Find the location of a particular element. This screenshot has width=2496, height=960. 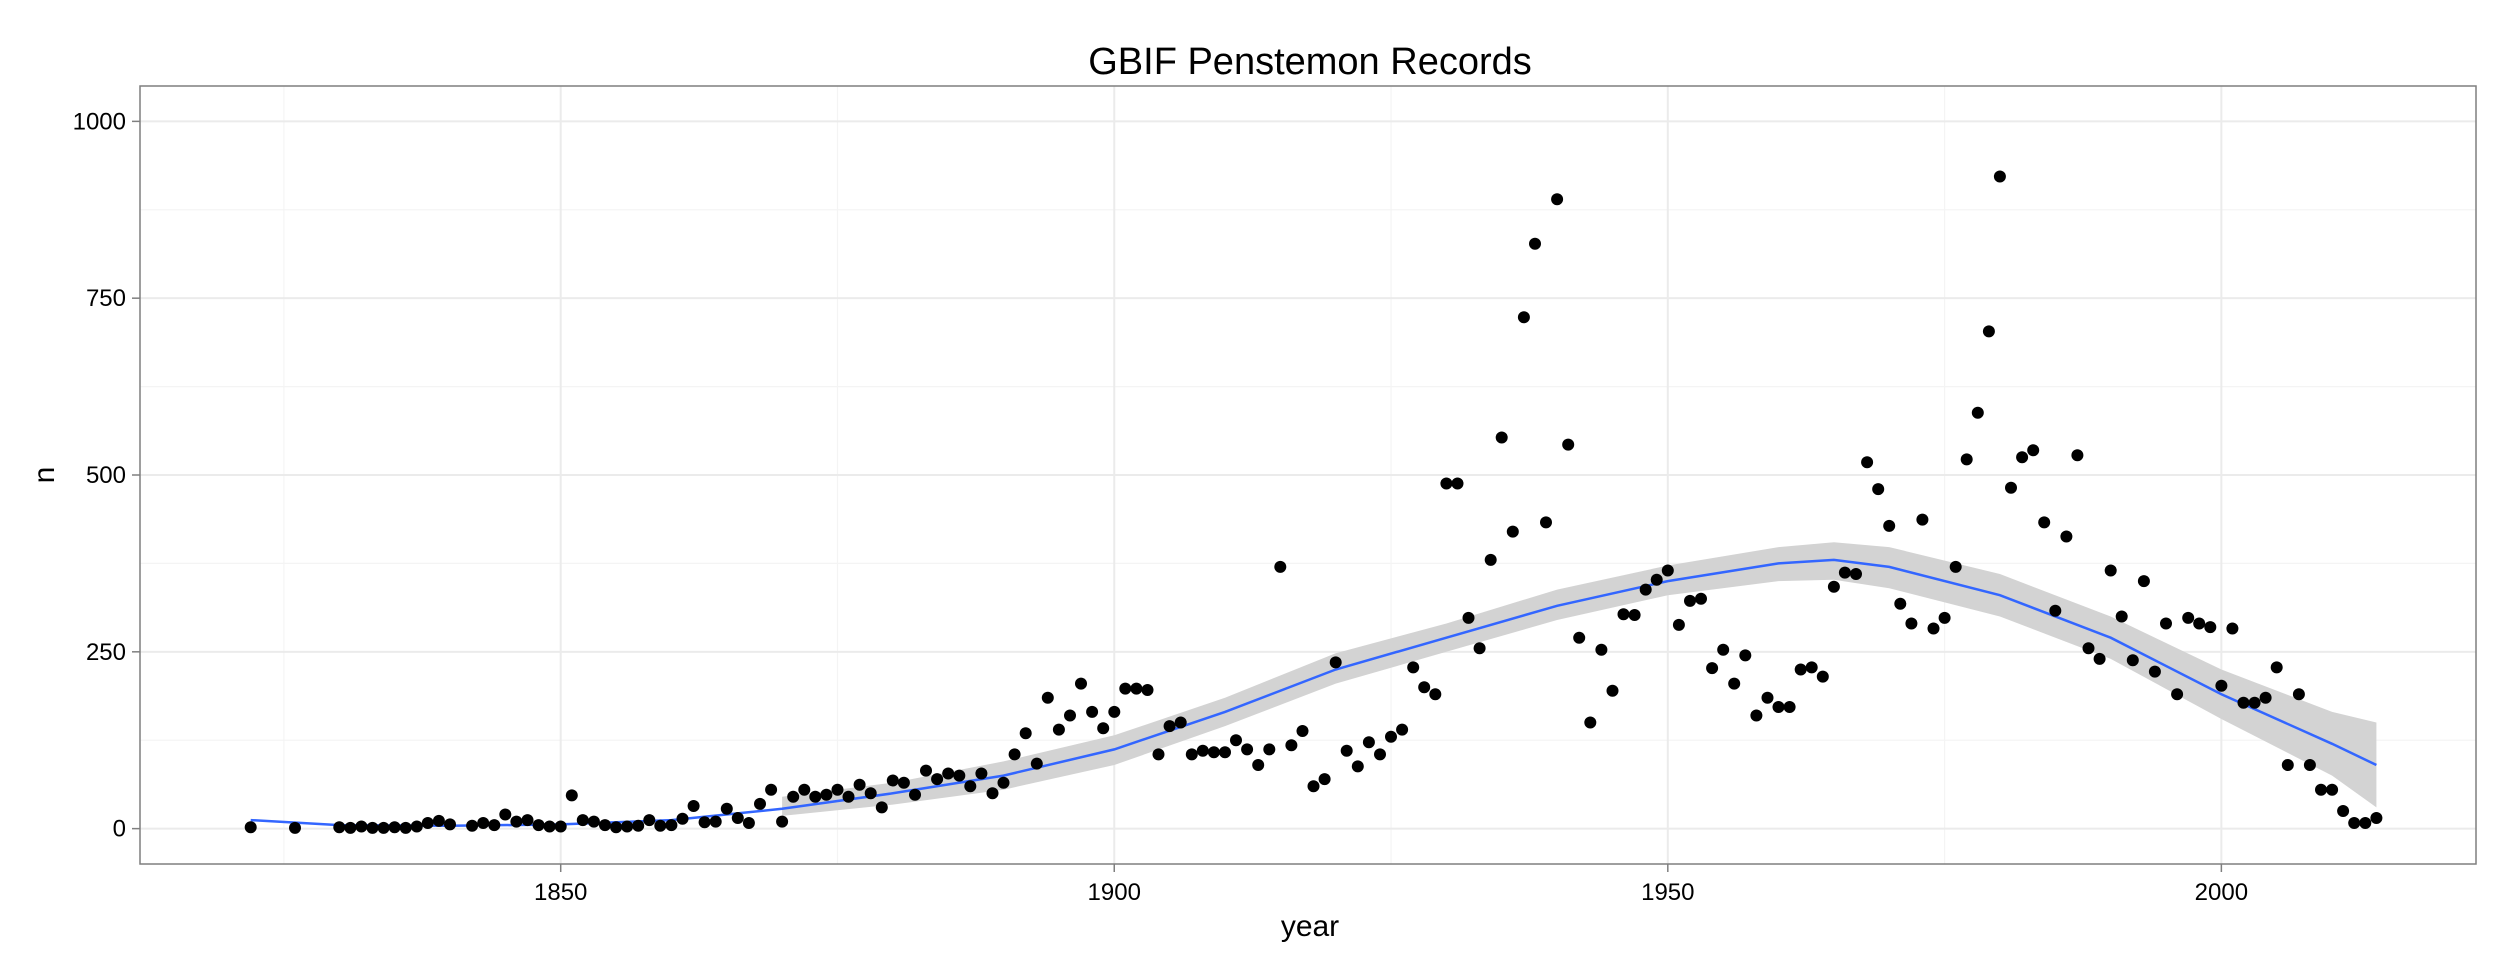

x-axis: 1850 1900 1950 2000 is located at coordinates (1391, 885).